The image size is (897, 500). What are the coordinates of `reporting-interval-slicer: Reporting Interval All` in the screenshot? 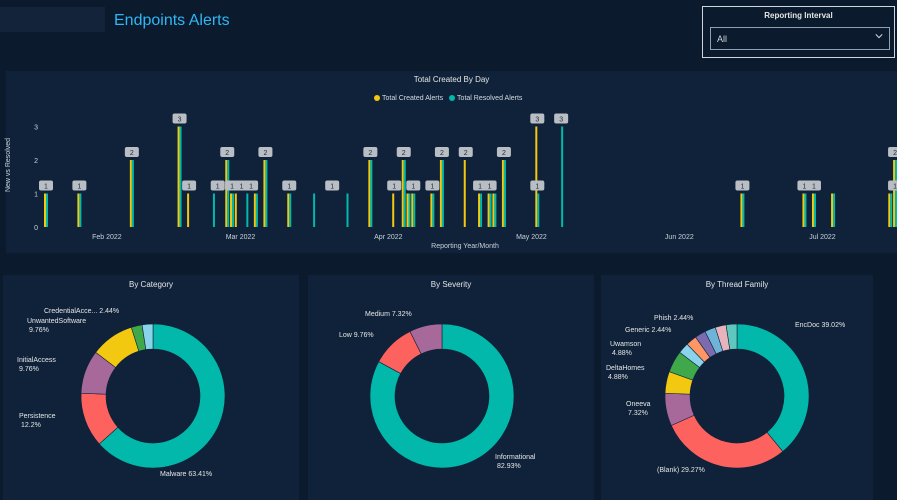 It's located at (798, 32).